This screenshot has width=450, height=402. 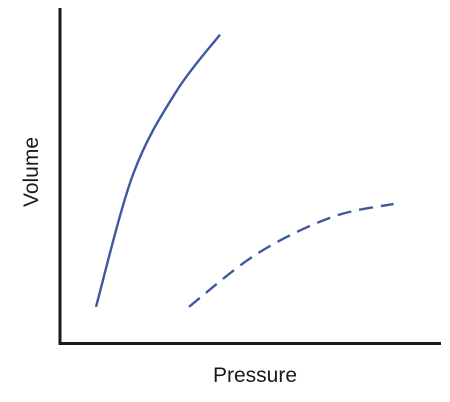 I want to click on dashed-curve, so click(x=291, y=255).